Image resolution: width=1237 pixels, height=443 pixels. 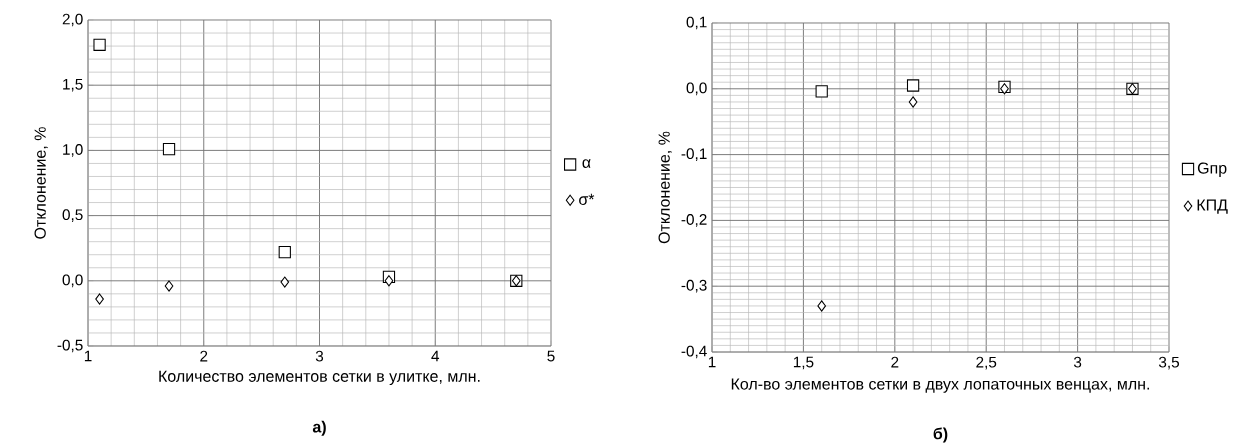 What do you see at coordinates (1212, 169) in the screenshot?
I see `legend-label: Gпр` at bounding box center [1212, 169].